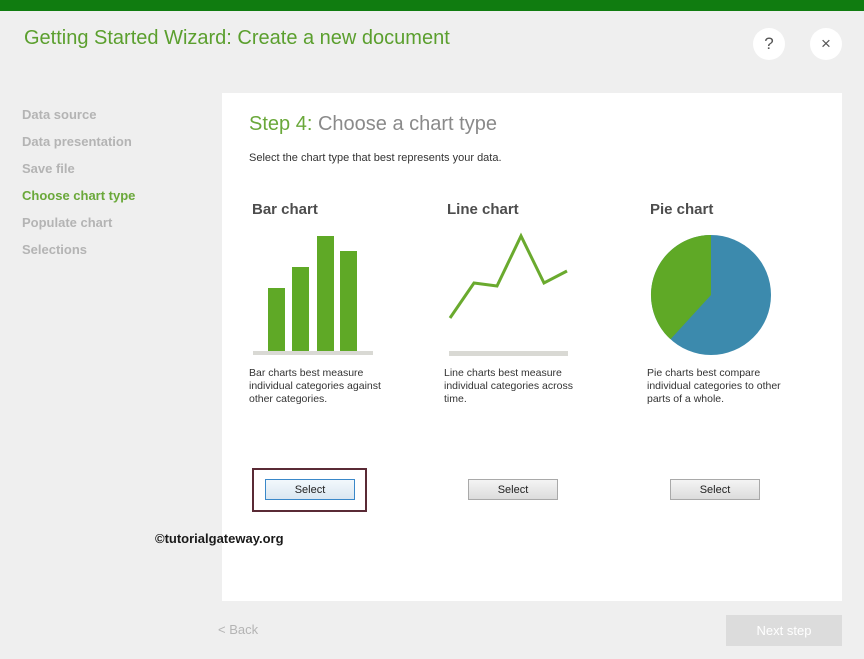  Describe the element at coordinates (680, 287) in the screenshot. I see `pie-chart-icon-green-slice` at that location.